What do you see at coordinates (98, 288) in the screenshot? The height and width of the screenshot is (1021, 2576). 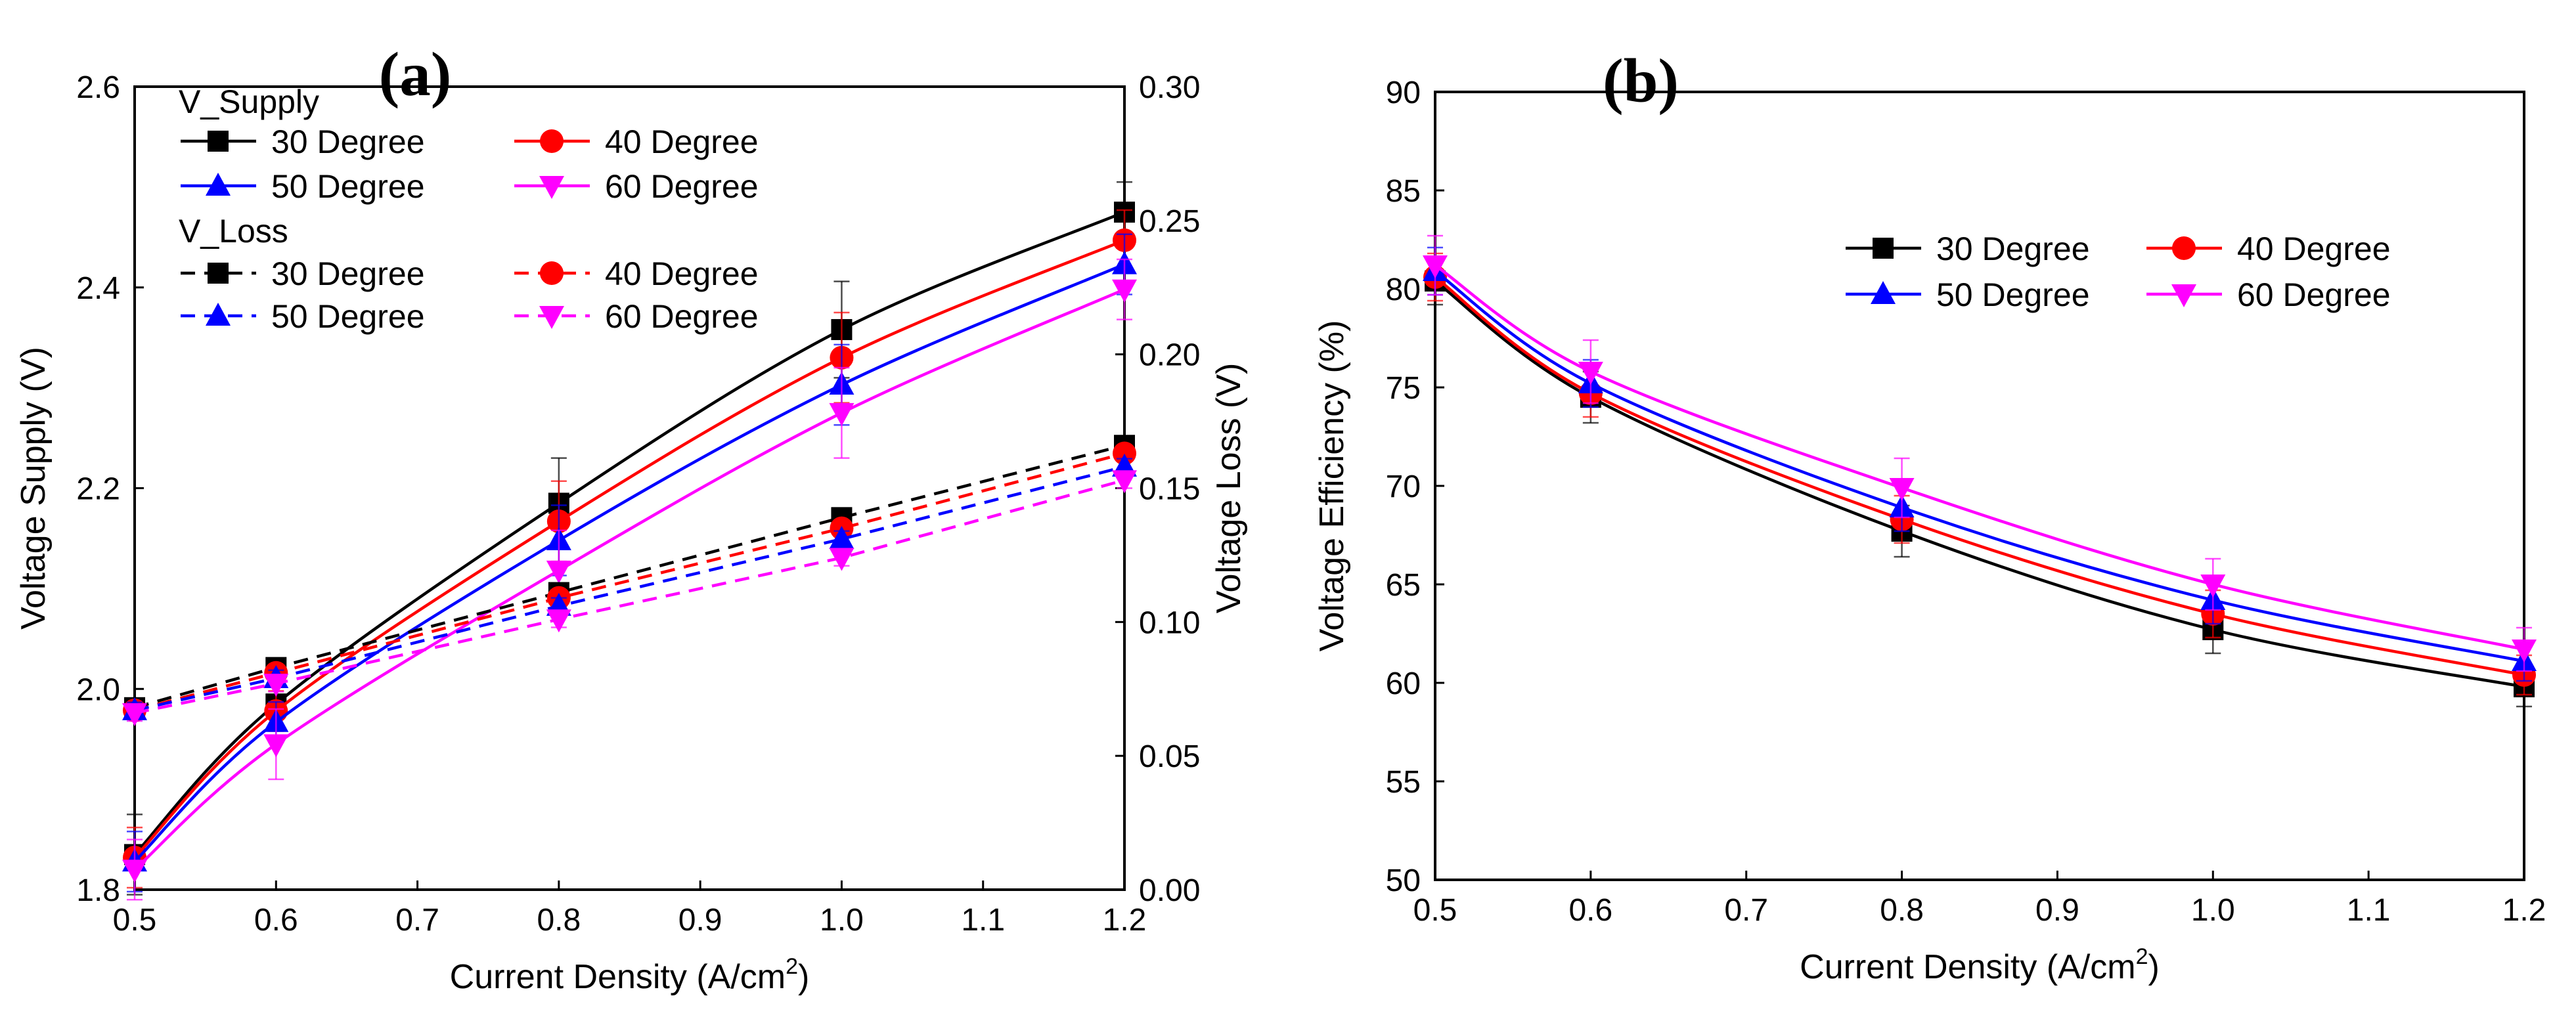 I see `y-tick-label: 2.4` at bounding box center [98, 288].